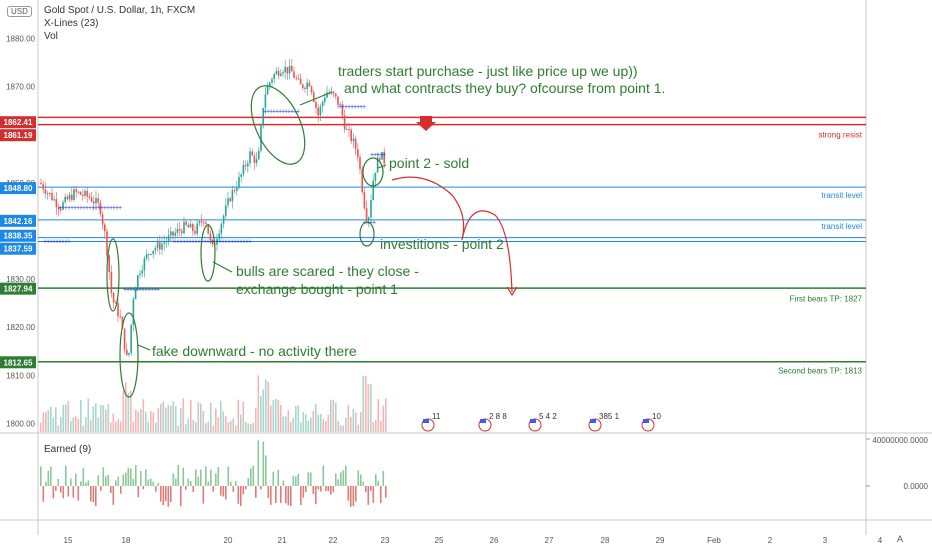 Image resolution: width=932 pixels, height=550 pixels. What do you see at coordinates (452, 234) in the screenshot?
I see `projection-path` at bounding box center [452, 234].